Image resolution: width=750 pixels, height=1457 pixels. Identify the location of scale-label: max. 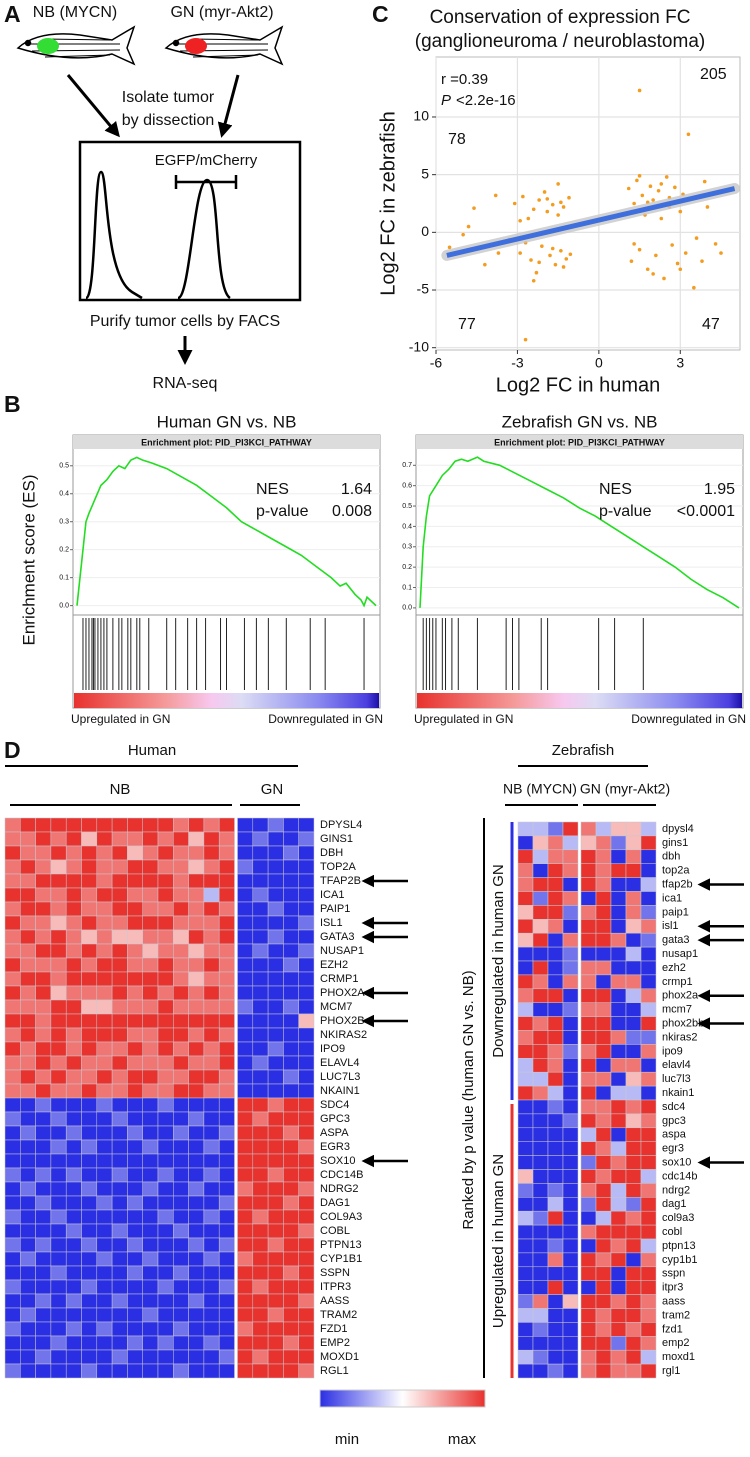
(462, 1439).